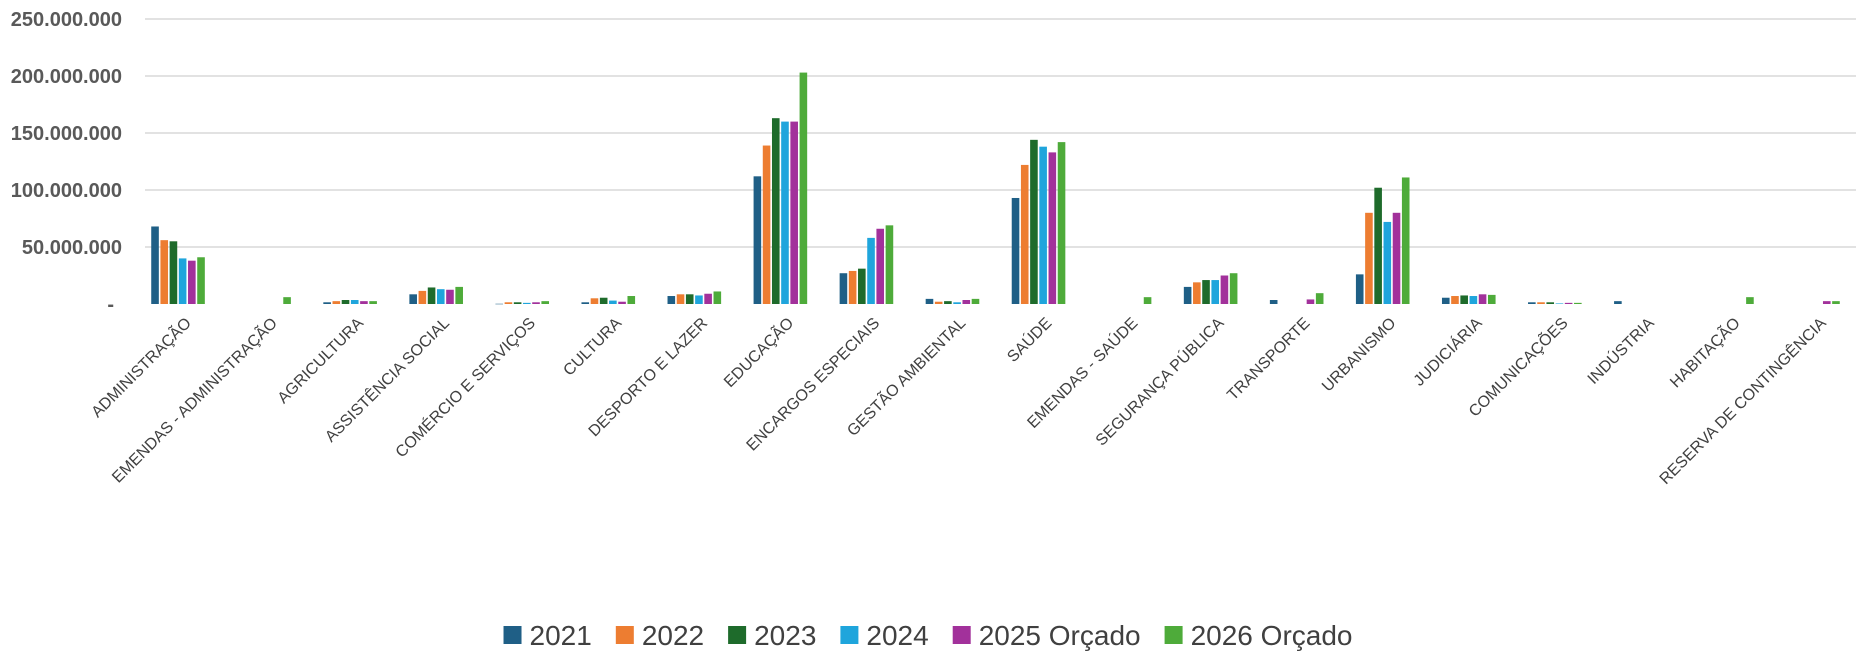 This screenshot has height=652, width=1856. I want to click on category-label: INDÚSTRIA, so click(1620, 350).